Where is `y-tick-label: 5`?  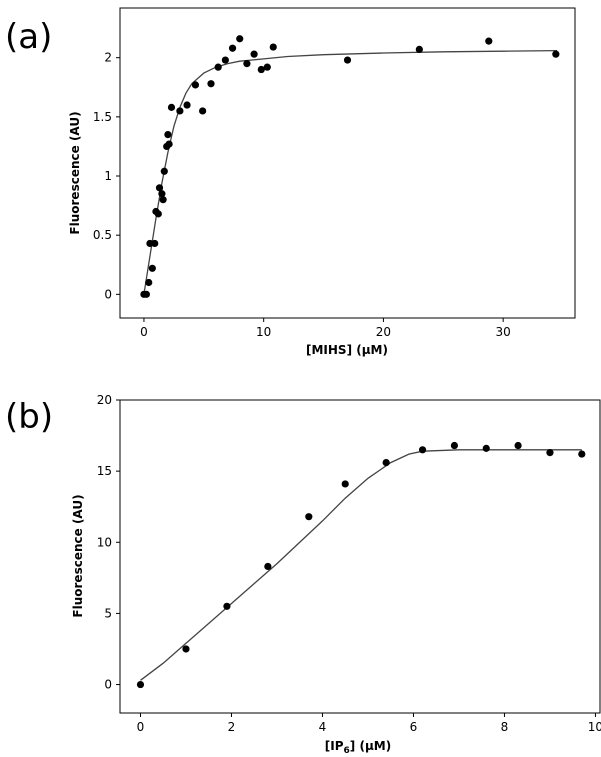 y-tick-label: 5 is located at coordinates (108, 613).